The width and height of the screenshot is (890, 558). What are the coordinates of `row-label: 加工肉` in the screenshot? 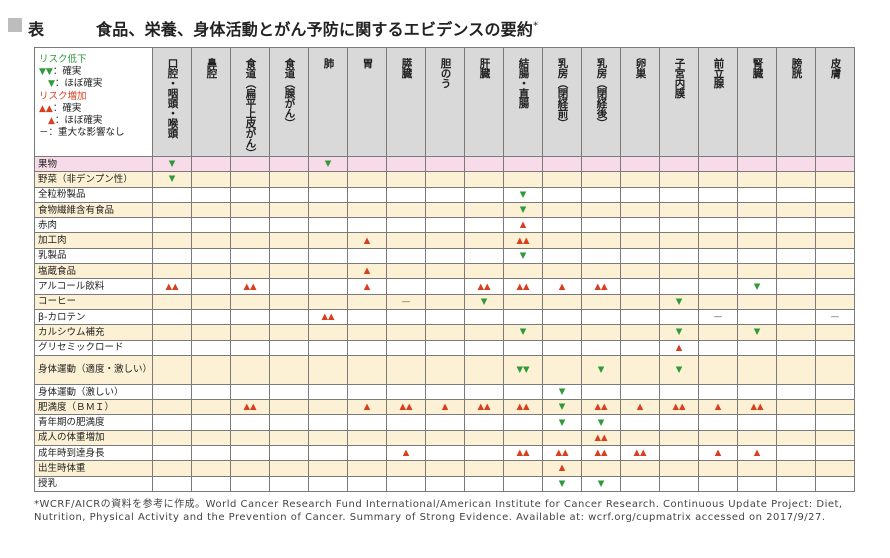 It's located at (93, 240).